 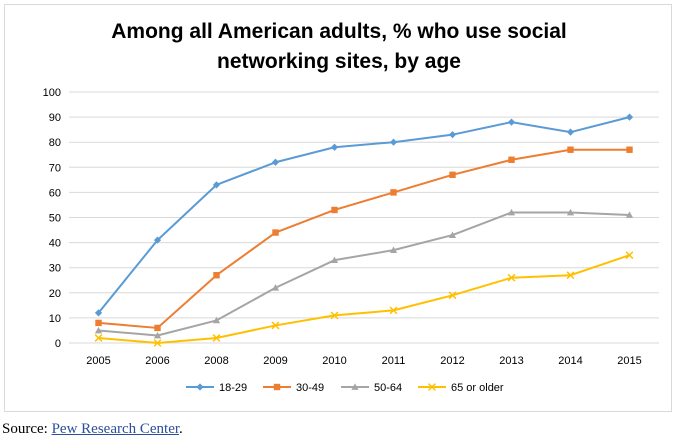 I want to click on legend-label: 65 or older, so click(x=477, y=388).